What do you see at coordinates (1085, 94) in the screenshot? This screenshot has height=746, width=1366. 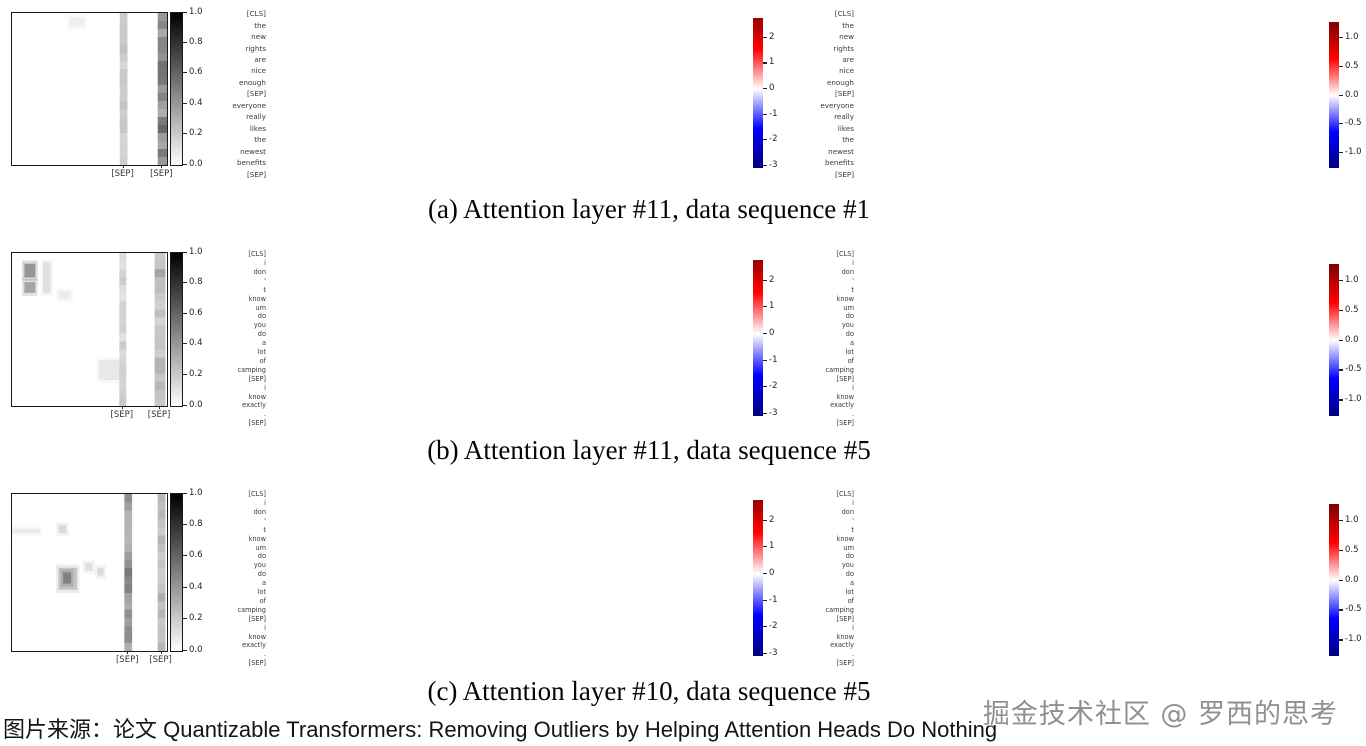 I see `output-heatmap-canvas-a` at bounding box center [1085, 94].